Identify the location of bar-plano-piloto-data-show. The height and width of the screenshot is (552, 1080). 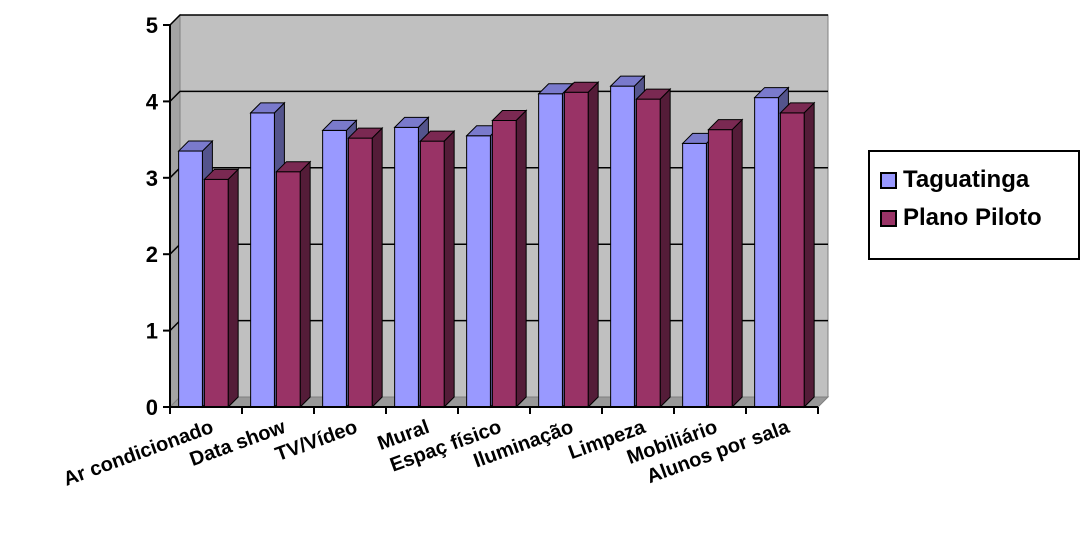
(293, 284).